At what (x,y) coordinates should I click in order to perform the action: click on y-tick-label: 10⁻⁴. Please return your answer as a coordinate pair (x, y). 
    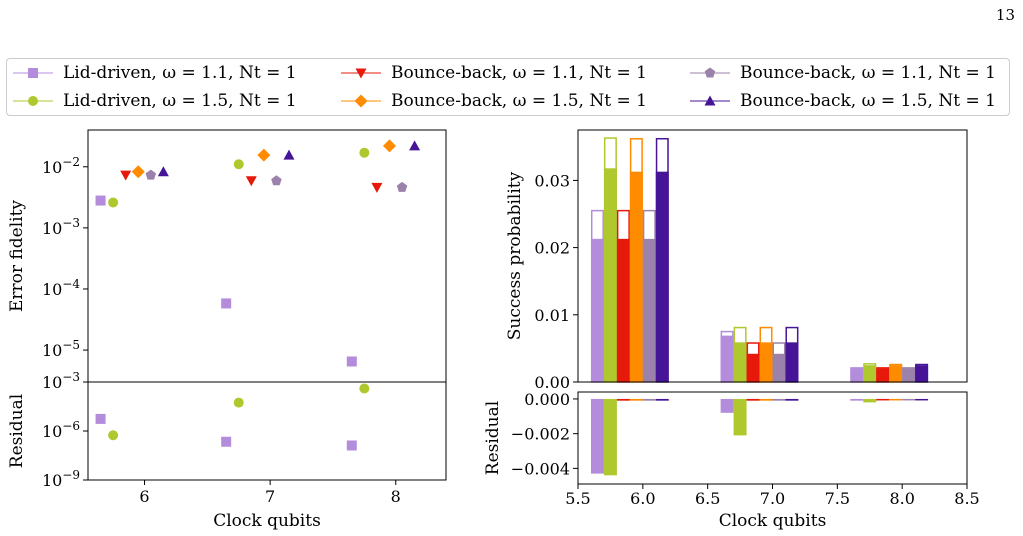
    Looking at the image, I should click on (61, 288).